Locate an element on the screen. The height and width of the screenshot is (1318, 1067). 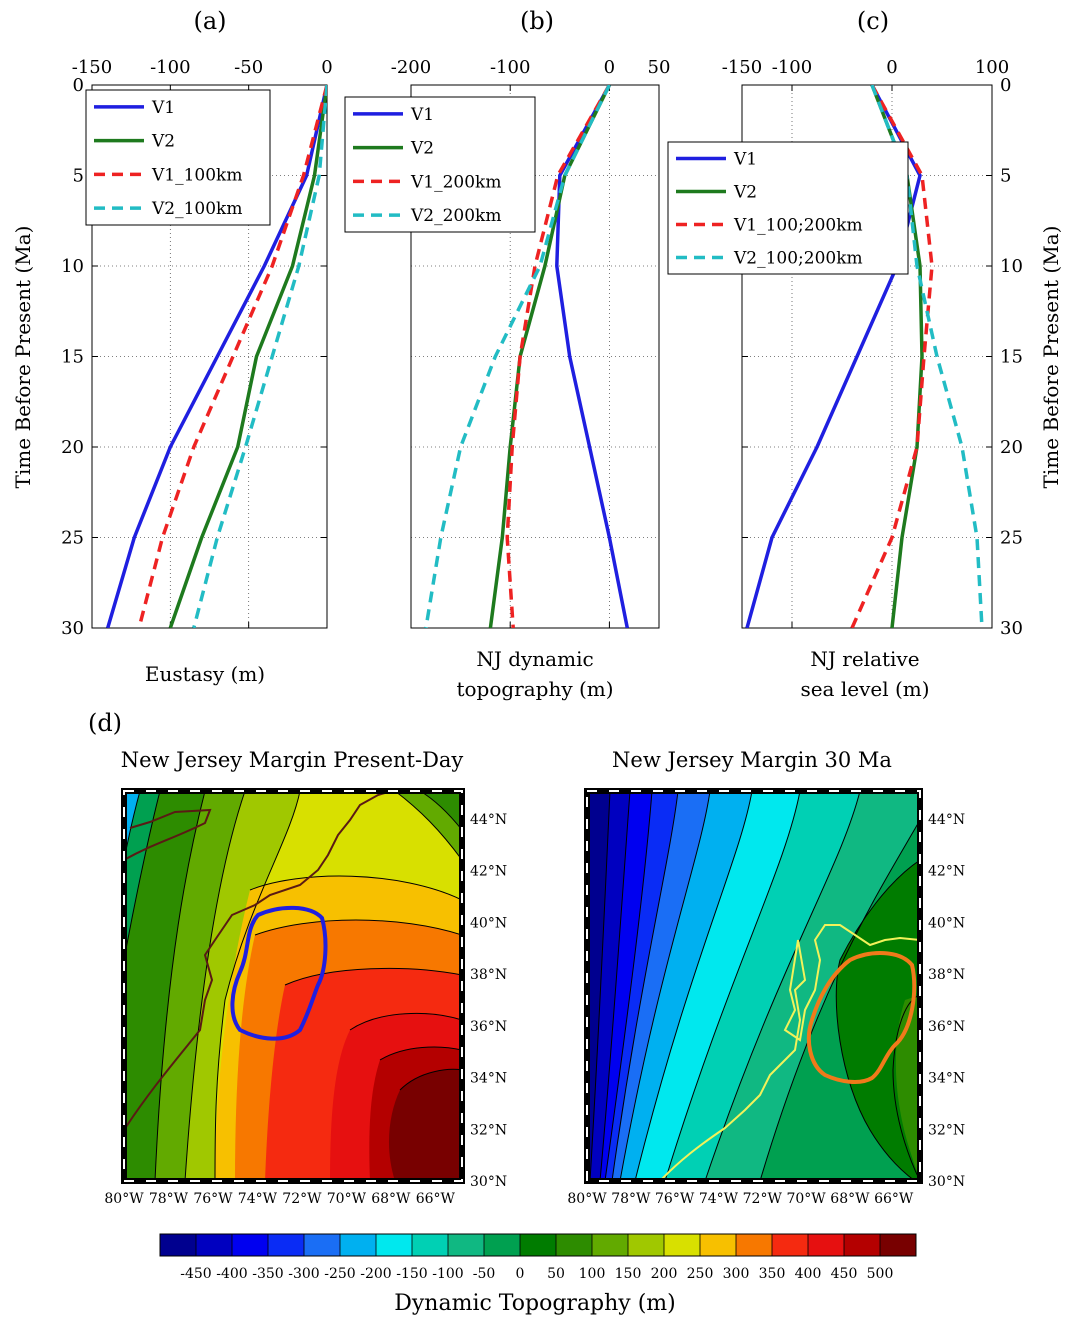
map-x-tick-label-4: 72°W is located at coordinates (763, 1199).